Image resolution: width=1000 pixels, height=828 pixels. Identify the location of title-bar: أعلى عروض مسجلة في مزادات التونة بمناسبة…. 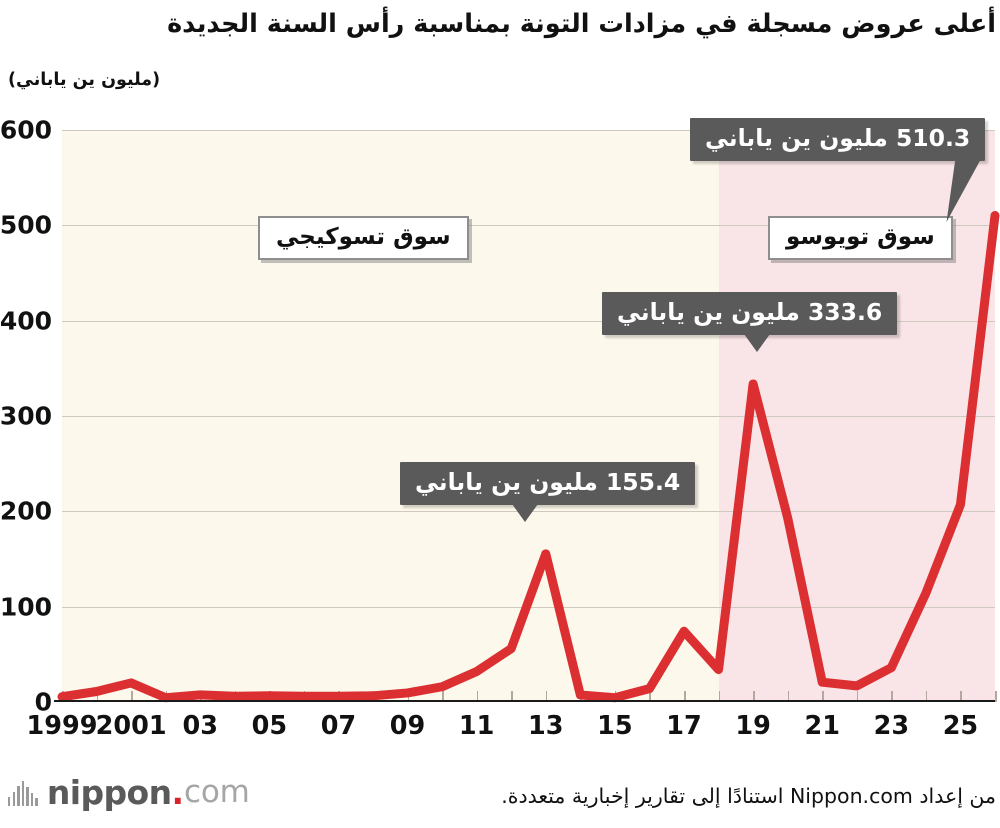
(500, 24).